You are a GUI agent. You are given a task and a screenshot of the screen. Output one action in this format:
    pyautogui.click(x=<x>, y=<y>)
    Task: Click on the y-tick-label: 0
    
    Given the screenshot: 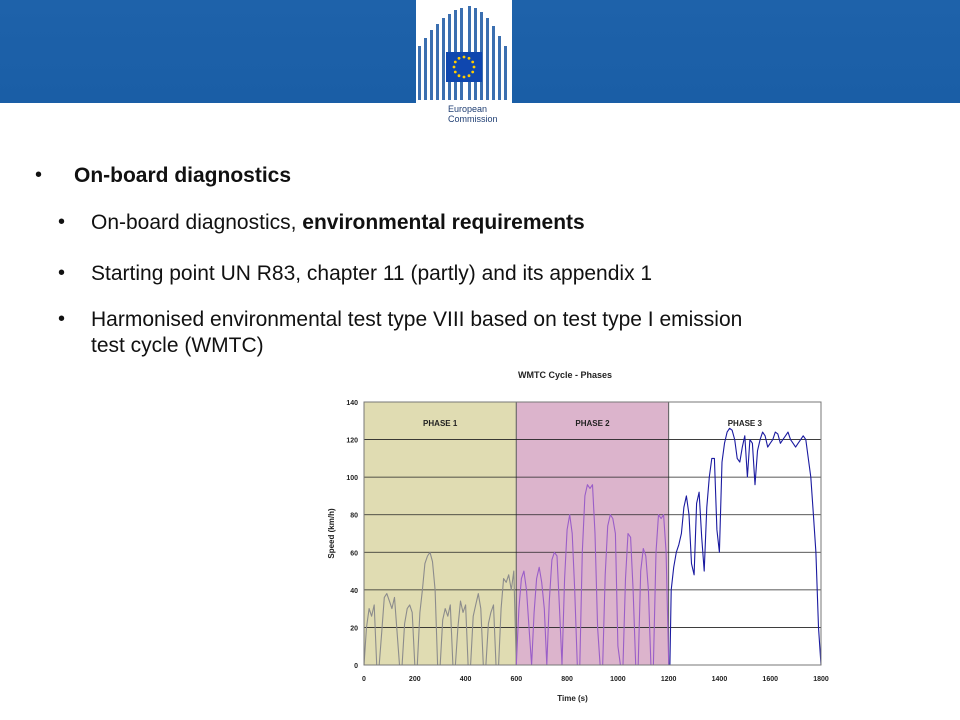 What is the action you would take?
    pyautogui.click(x=356, y=666)
    